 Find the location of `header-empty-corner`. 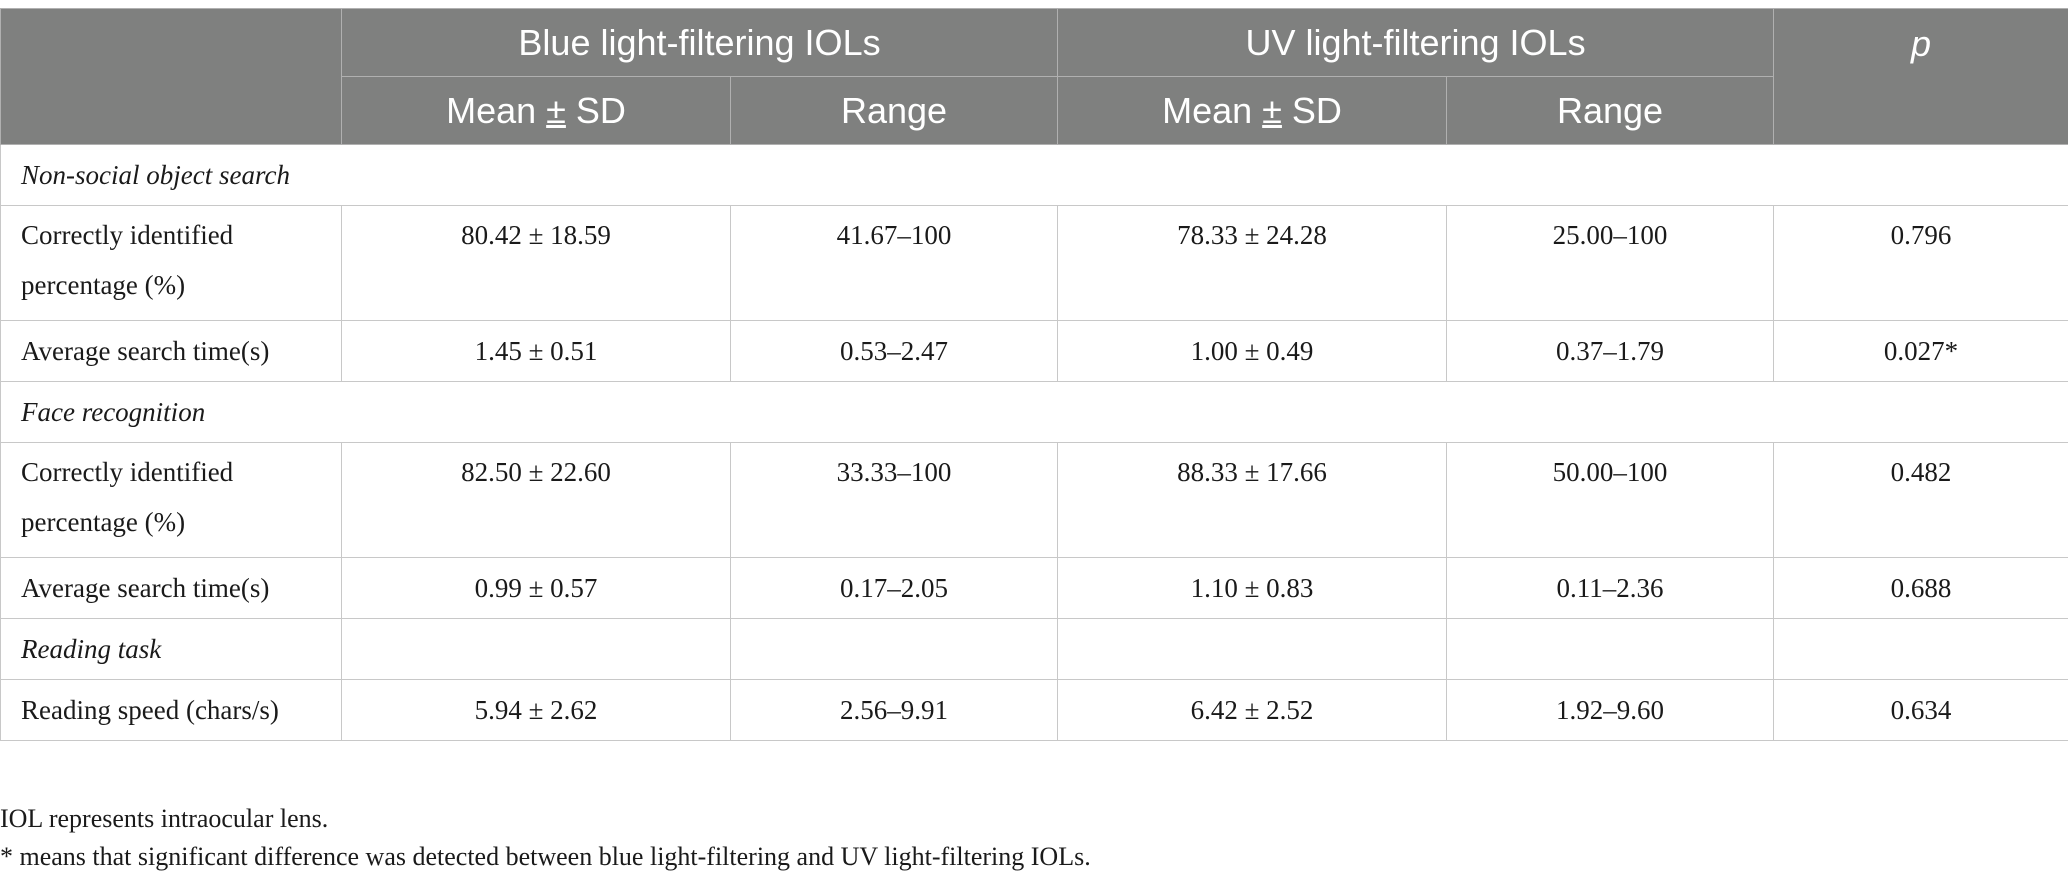

header-empty-corner is located at coordinates (171, 76).